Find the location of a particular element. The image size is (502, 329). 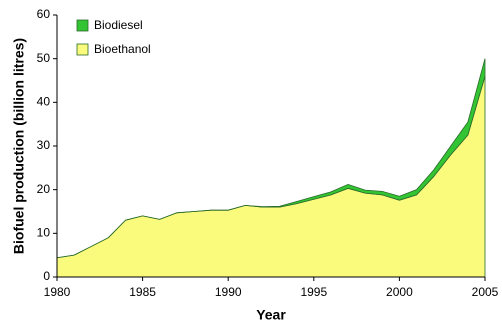

x-tick-label: 1995 is located at coordinates (313, 292).